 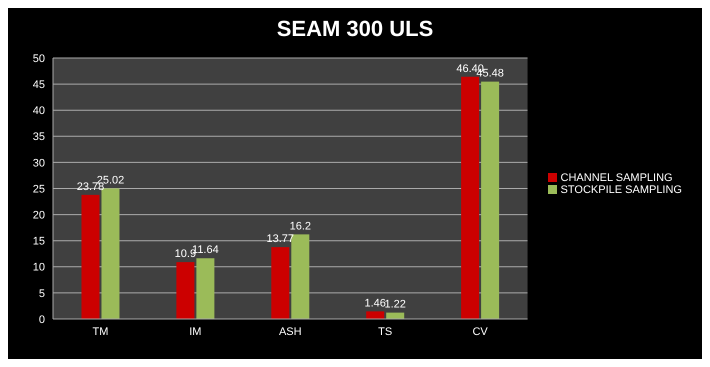 What do you see at coordinates (38, 111) in the screenshot?
I see `y-tick-label: 40` at bounding box center [38, 111].